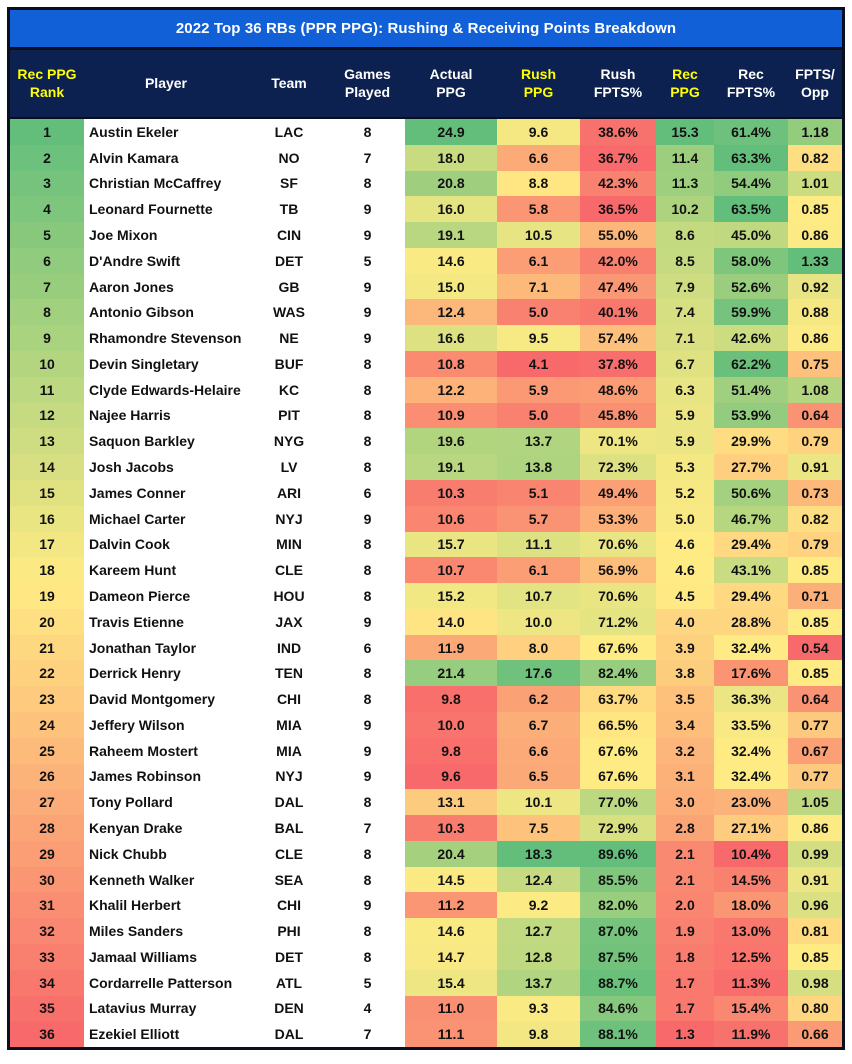  Describe the element at coordinates (618, 312) in the screenshot. I see `cell-rush_fpts_pct: 40.1%` at that location.